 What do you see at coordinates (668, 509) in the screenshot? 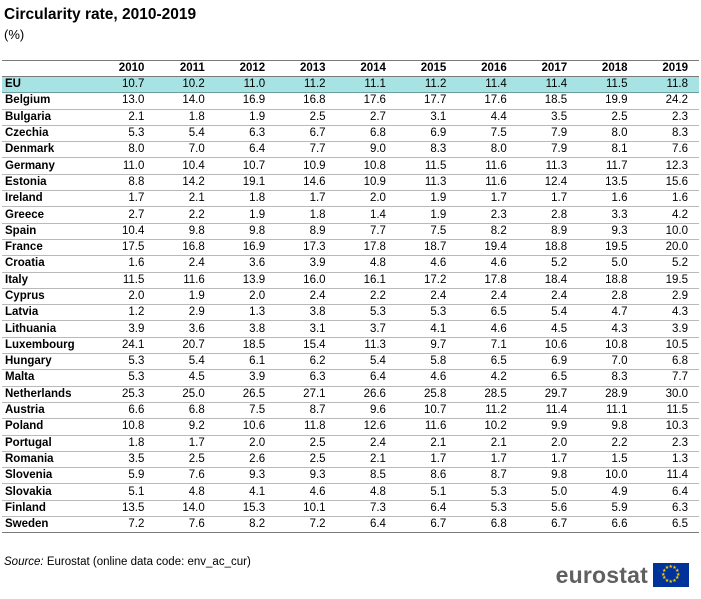
I see `table-cell: 6.3` at bounding box center [668, 509].